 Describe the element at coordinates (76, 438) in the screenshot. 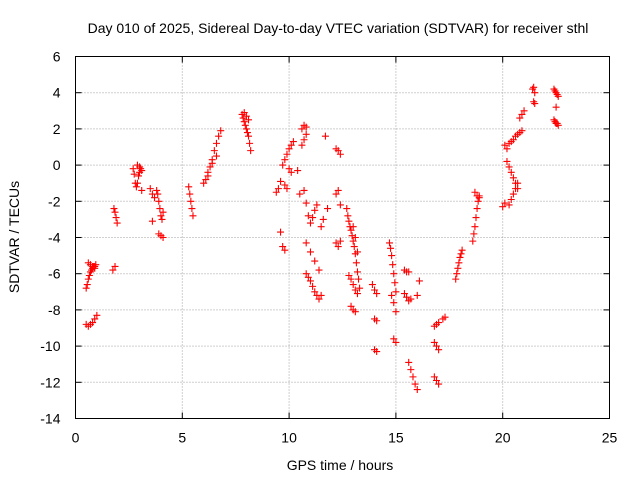

I see `x-tick-label: 0` at that location.